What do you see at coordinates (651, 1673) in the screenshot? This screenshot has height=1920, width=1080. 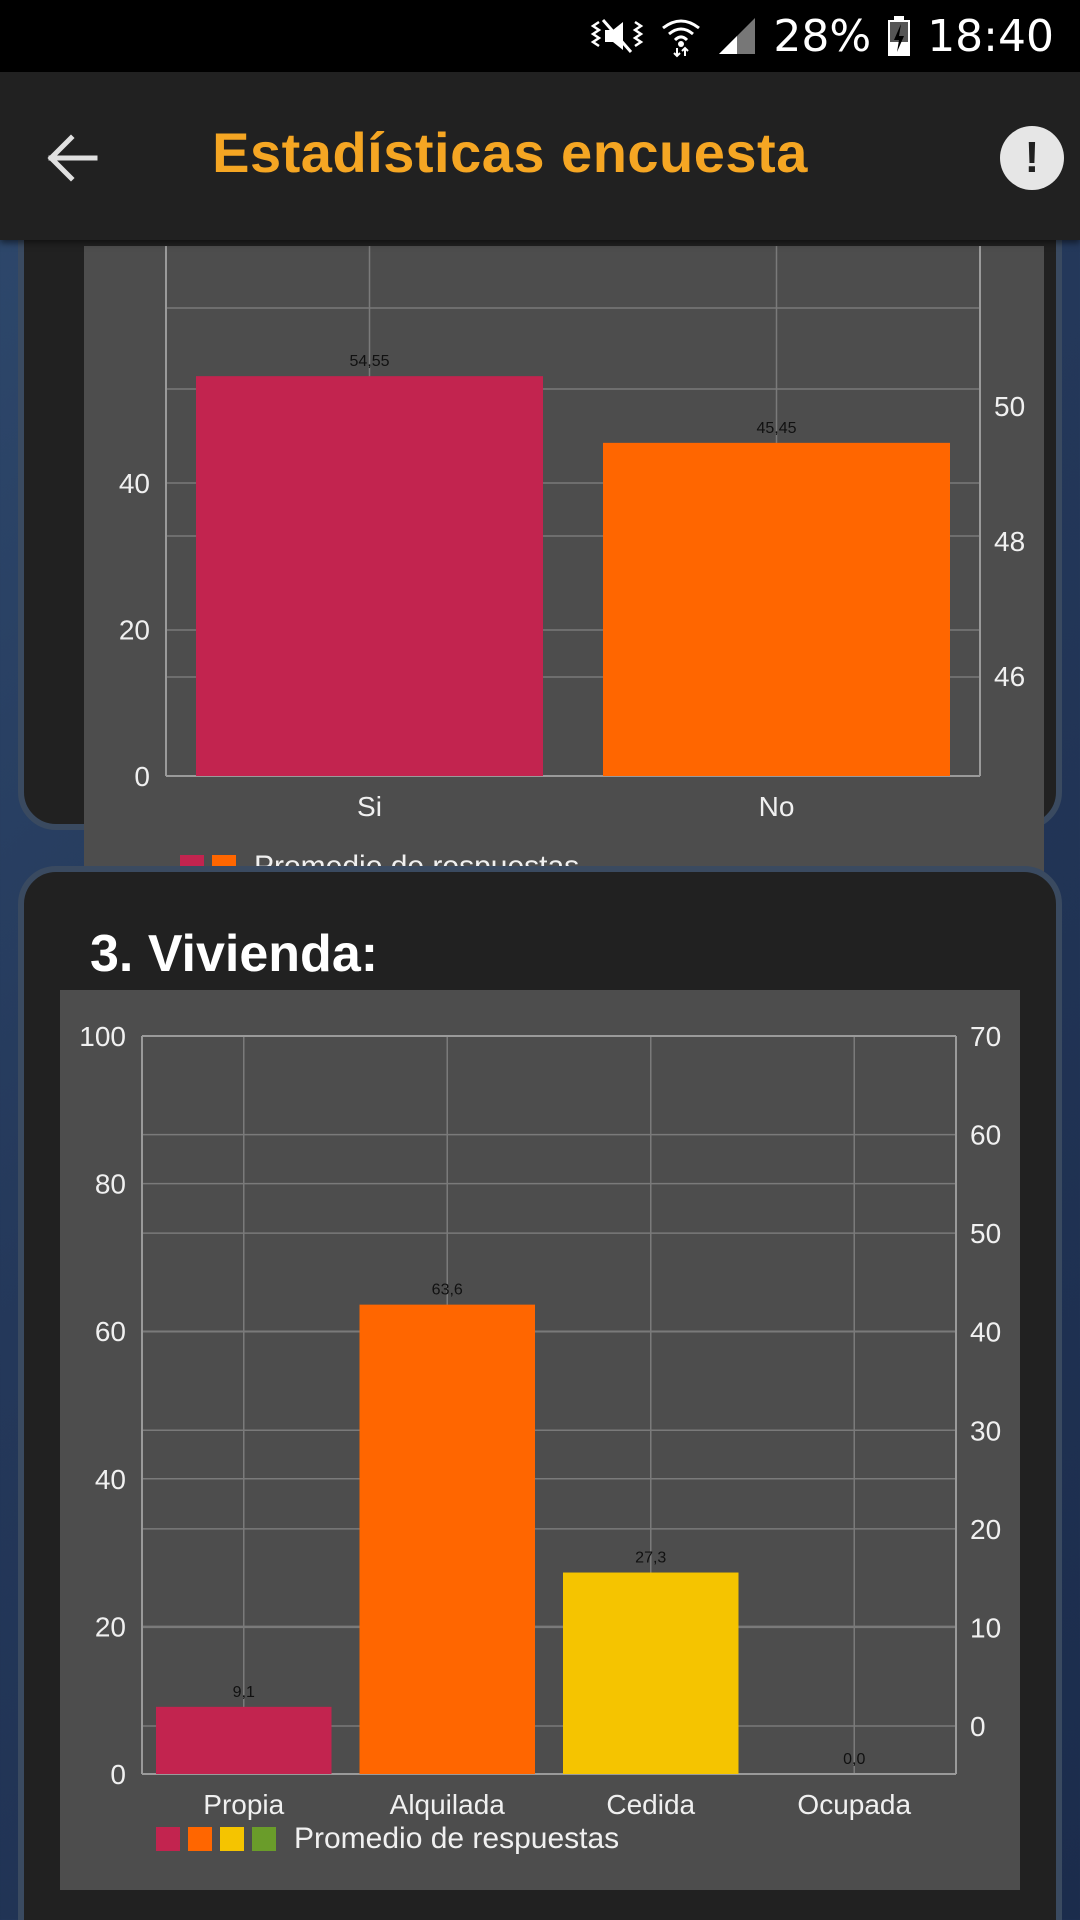 I see `bar-cedida` at bounding box center [651, 1673].